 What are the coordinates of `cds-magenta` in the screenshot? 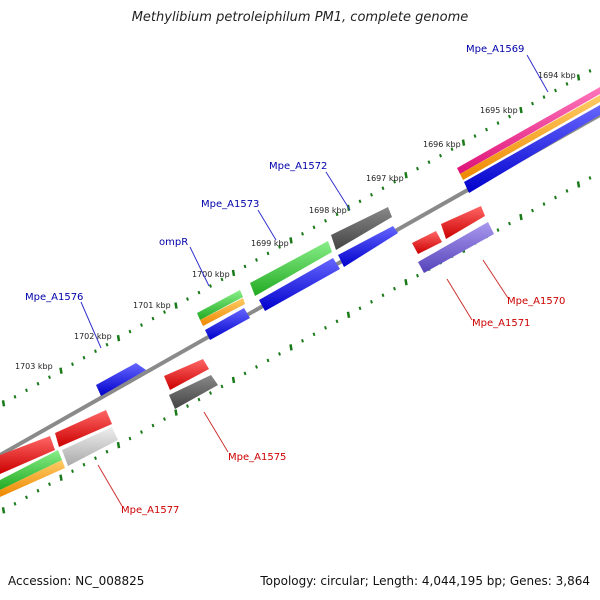 It's located at (528, 130).